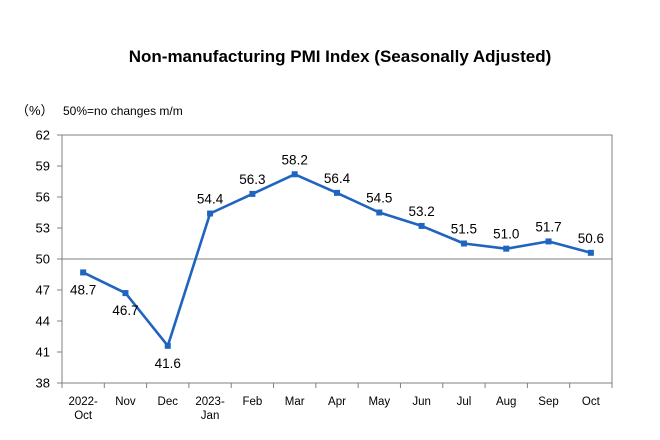  What do you see at coordinates (168, 363) in the screenshot?
I see `data-label: 41.6` at bounding box center [168, 363].